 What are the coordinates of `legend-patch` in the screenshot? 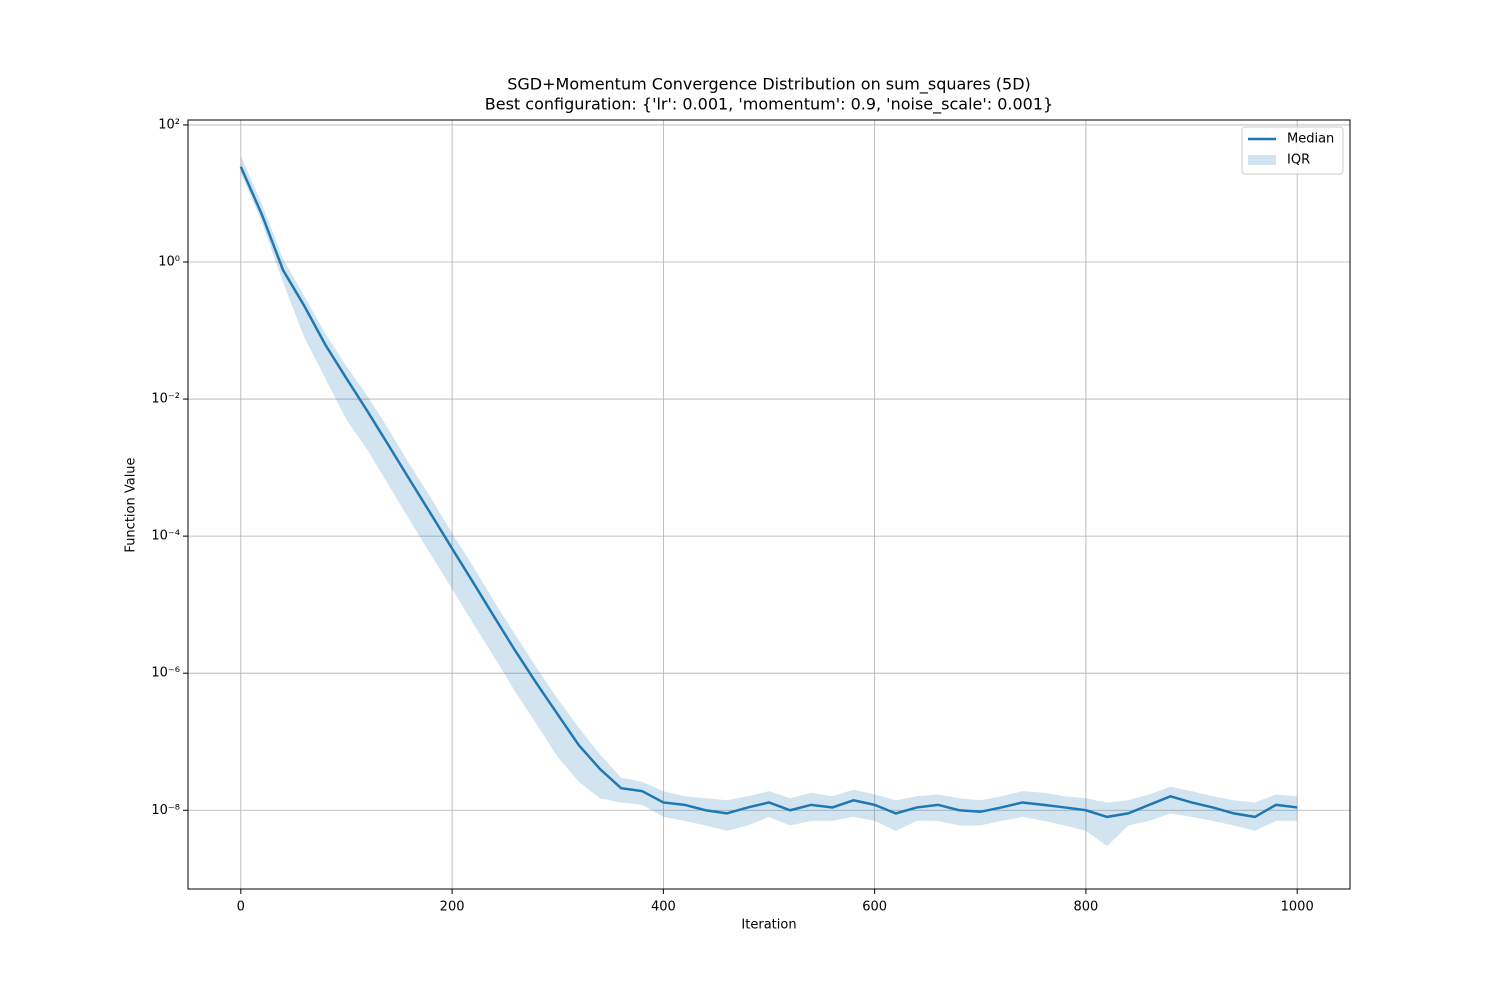 It's located at (1262, 160).